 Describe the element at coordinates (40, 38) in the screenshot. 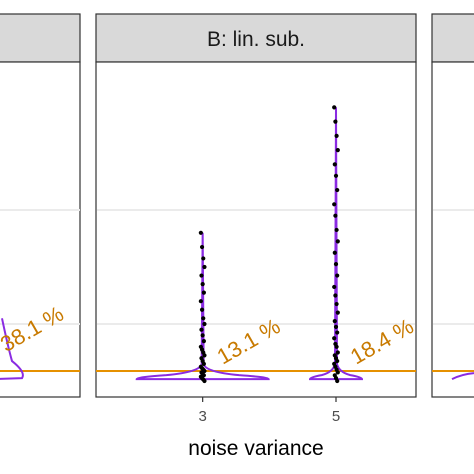

I see `left-panel-strip` at that location.